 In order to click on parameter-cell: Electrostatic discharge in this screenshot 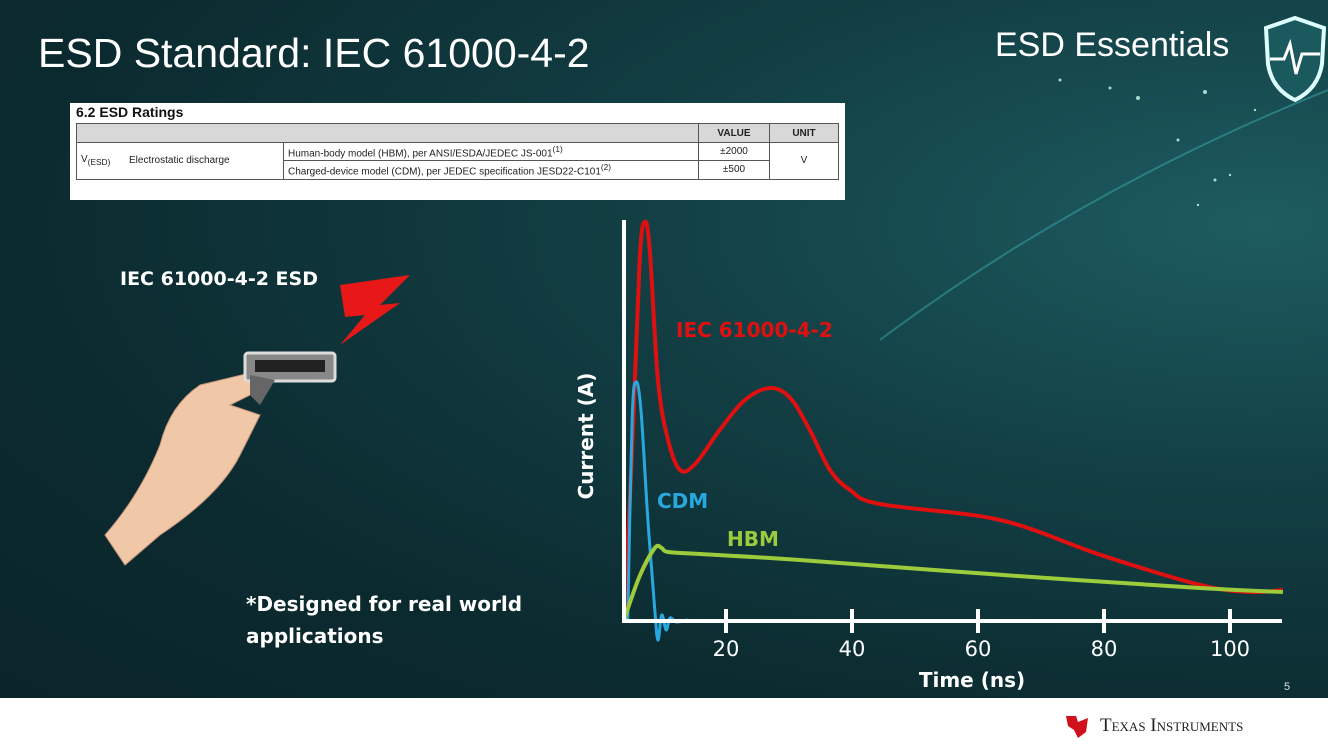, I will do `click(204, 161)`.